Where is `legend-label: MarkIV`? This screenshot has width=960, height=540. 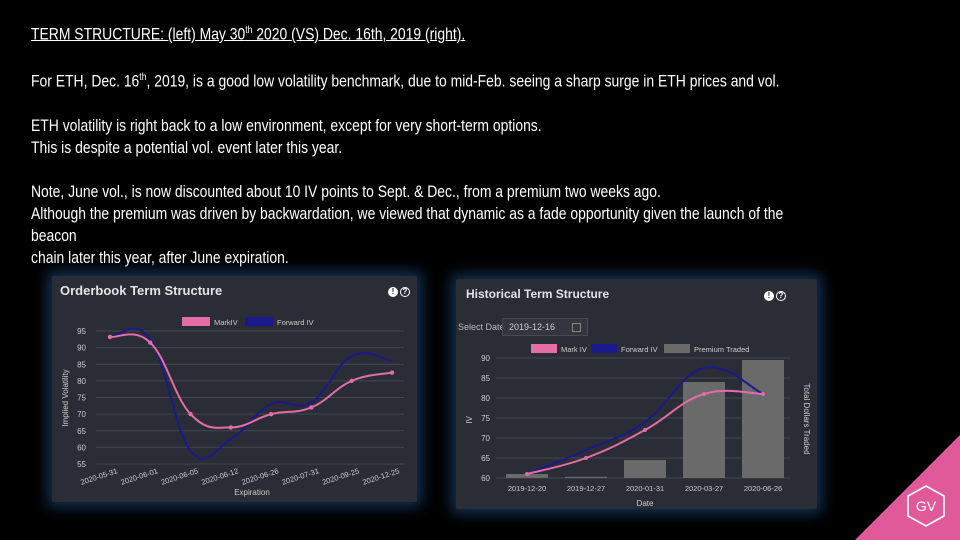 legend-label: MarkIV is located at coordinates (226, 322).